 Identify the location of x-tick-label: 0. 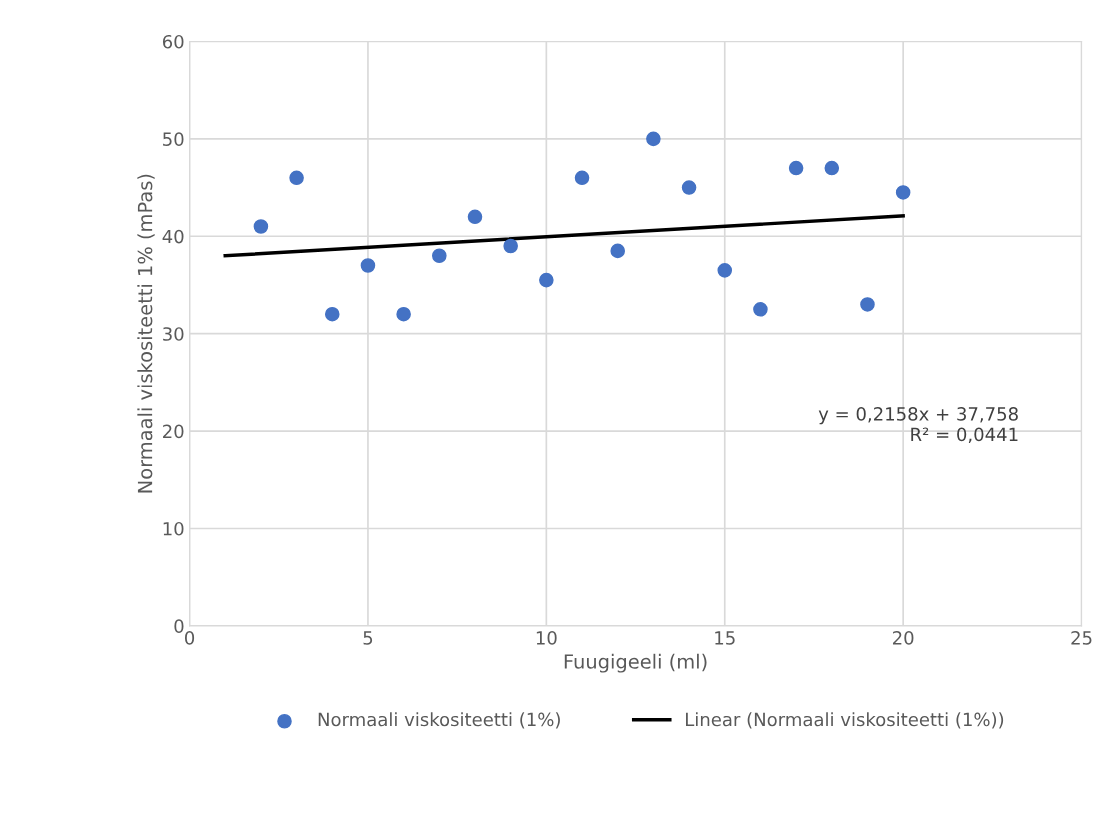
(190, 638).